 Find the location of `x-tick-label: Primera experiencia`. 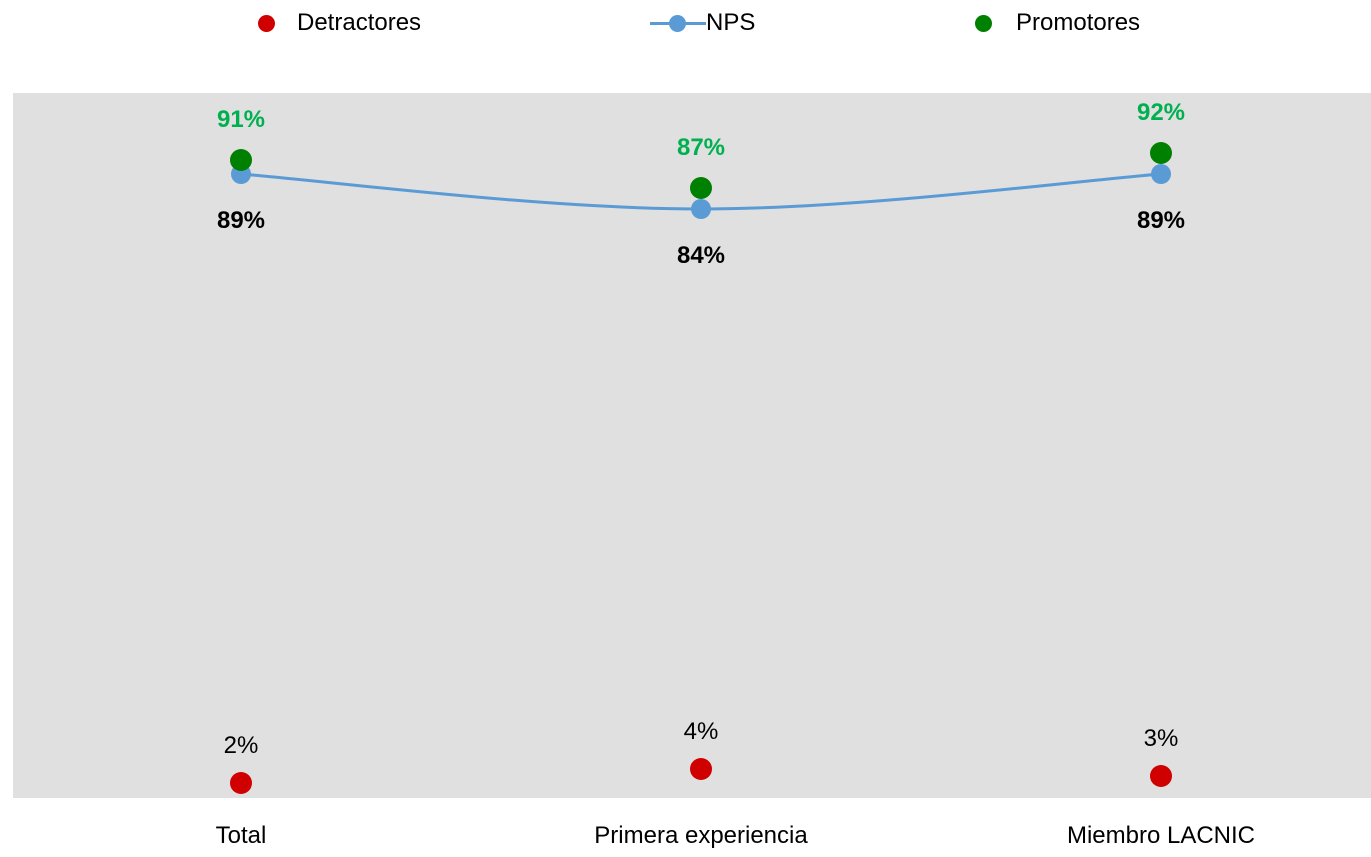

x-tick-label: Primera experiencia is located at coordinates (701, 835).